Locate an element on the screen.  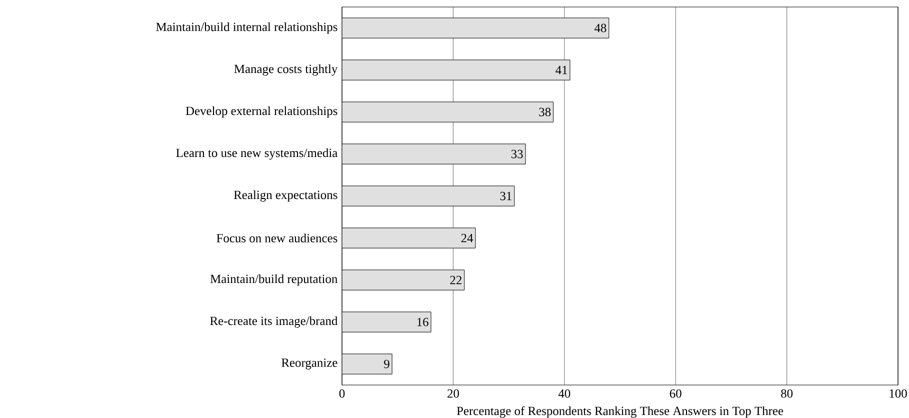
y-tick-label: Re-create its image/brand is located at coordinates (274, 322).